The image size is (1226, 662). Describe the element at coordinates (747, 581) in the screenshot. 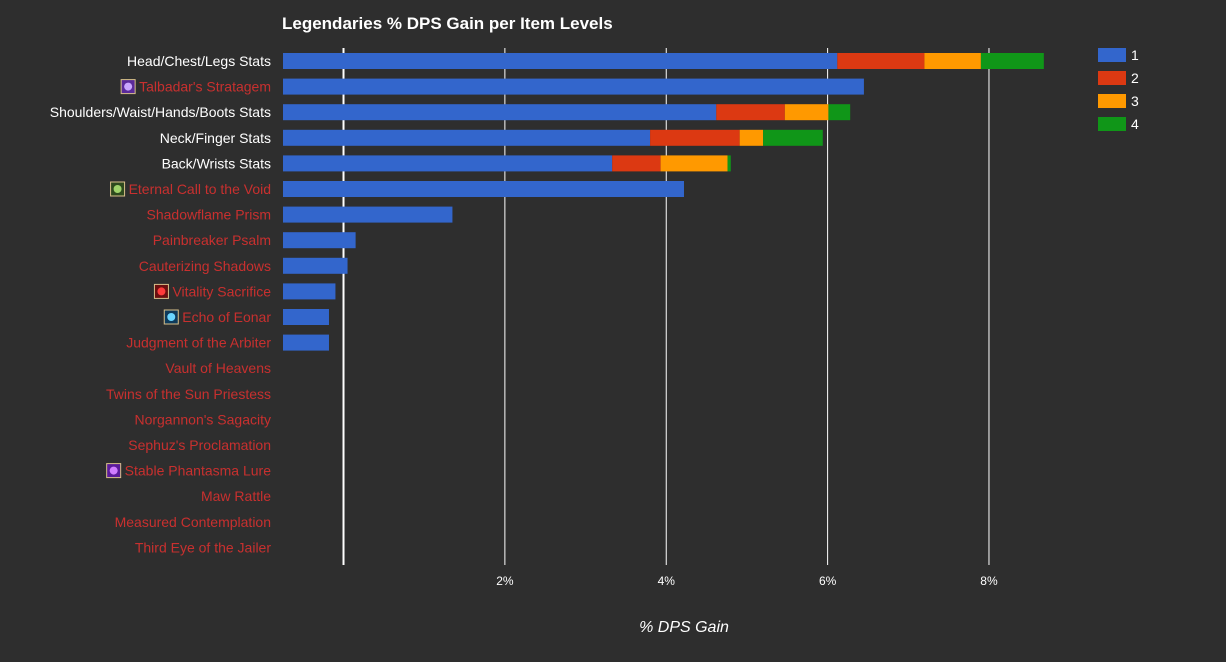

I see `x-tick-labels: 2% 4% 6% 8%` at that location.